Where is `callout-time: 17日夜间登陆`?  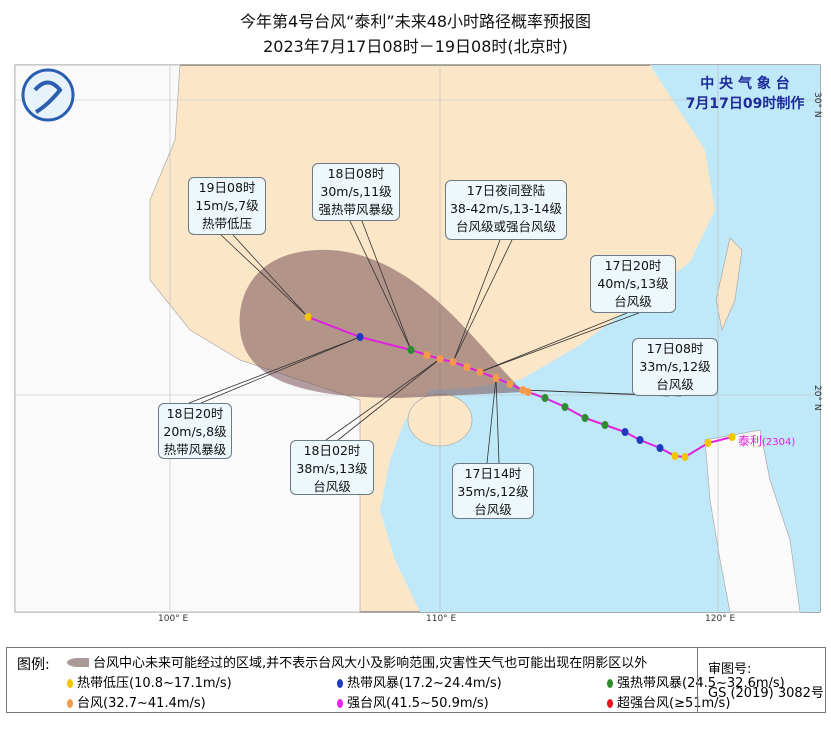 callout-time: 17日夜间登陆 is located at coordinates (506, 190).